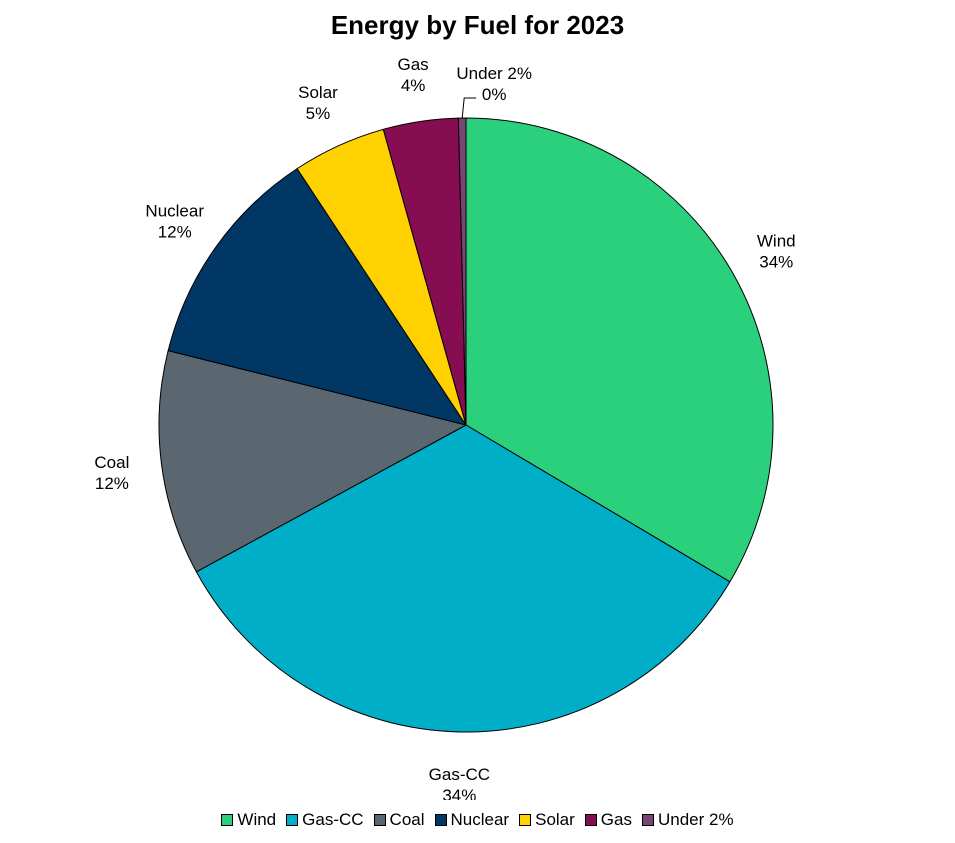 This screenshot has height=843, width=955. I want to click on legend-swatch-coal, so click(379, 820).